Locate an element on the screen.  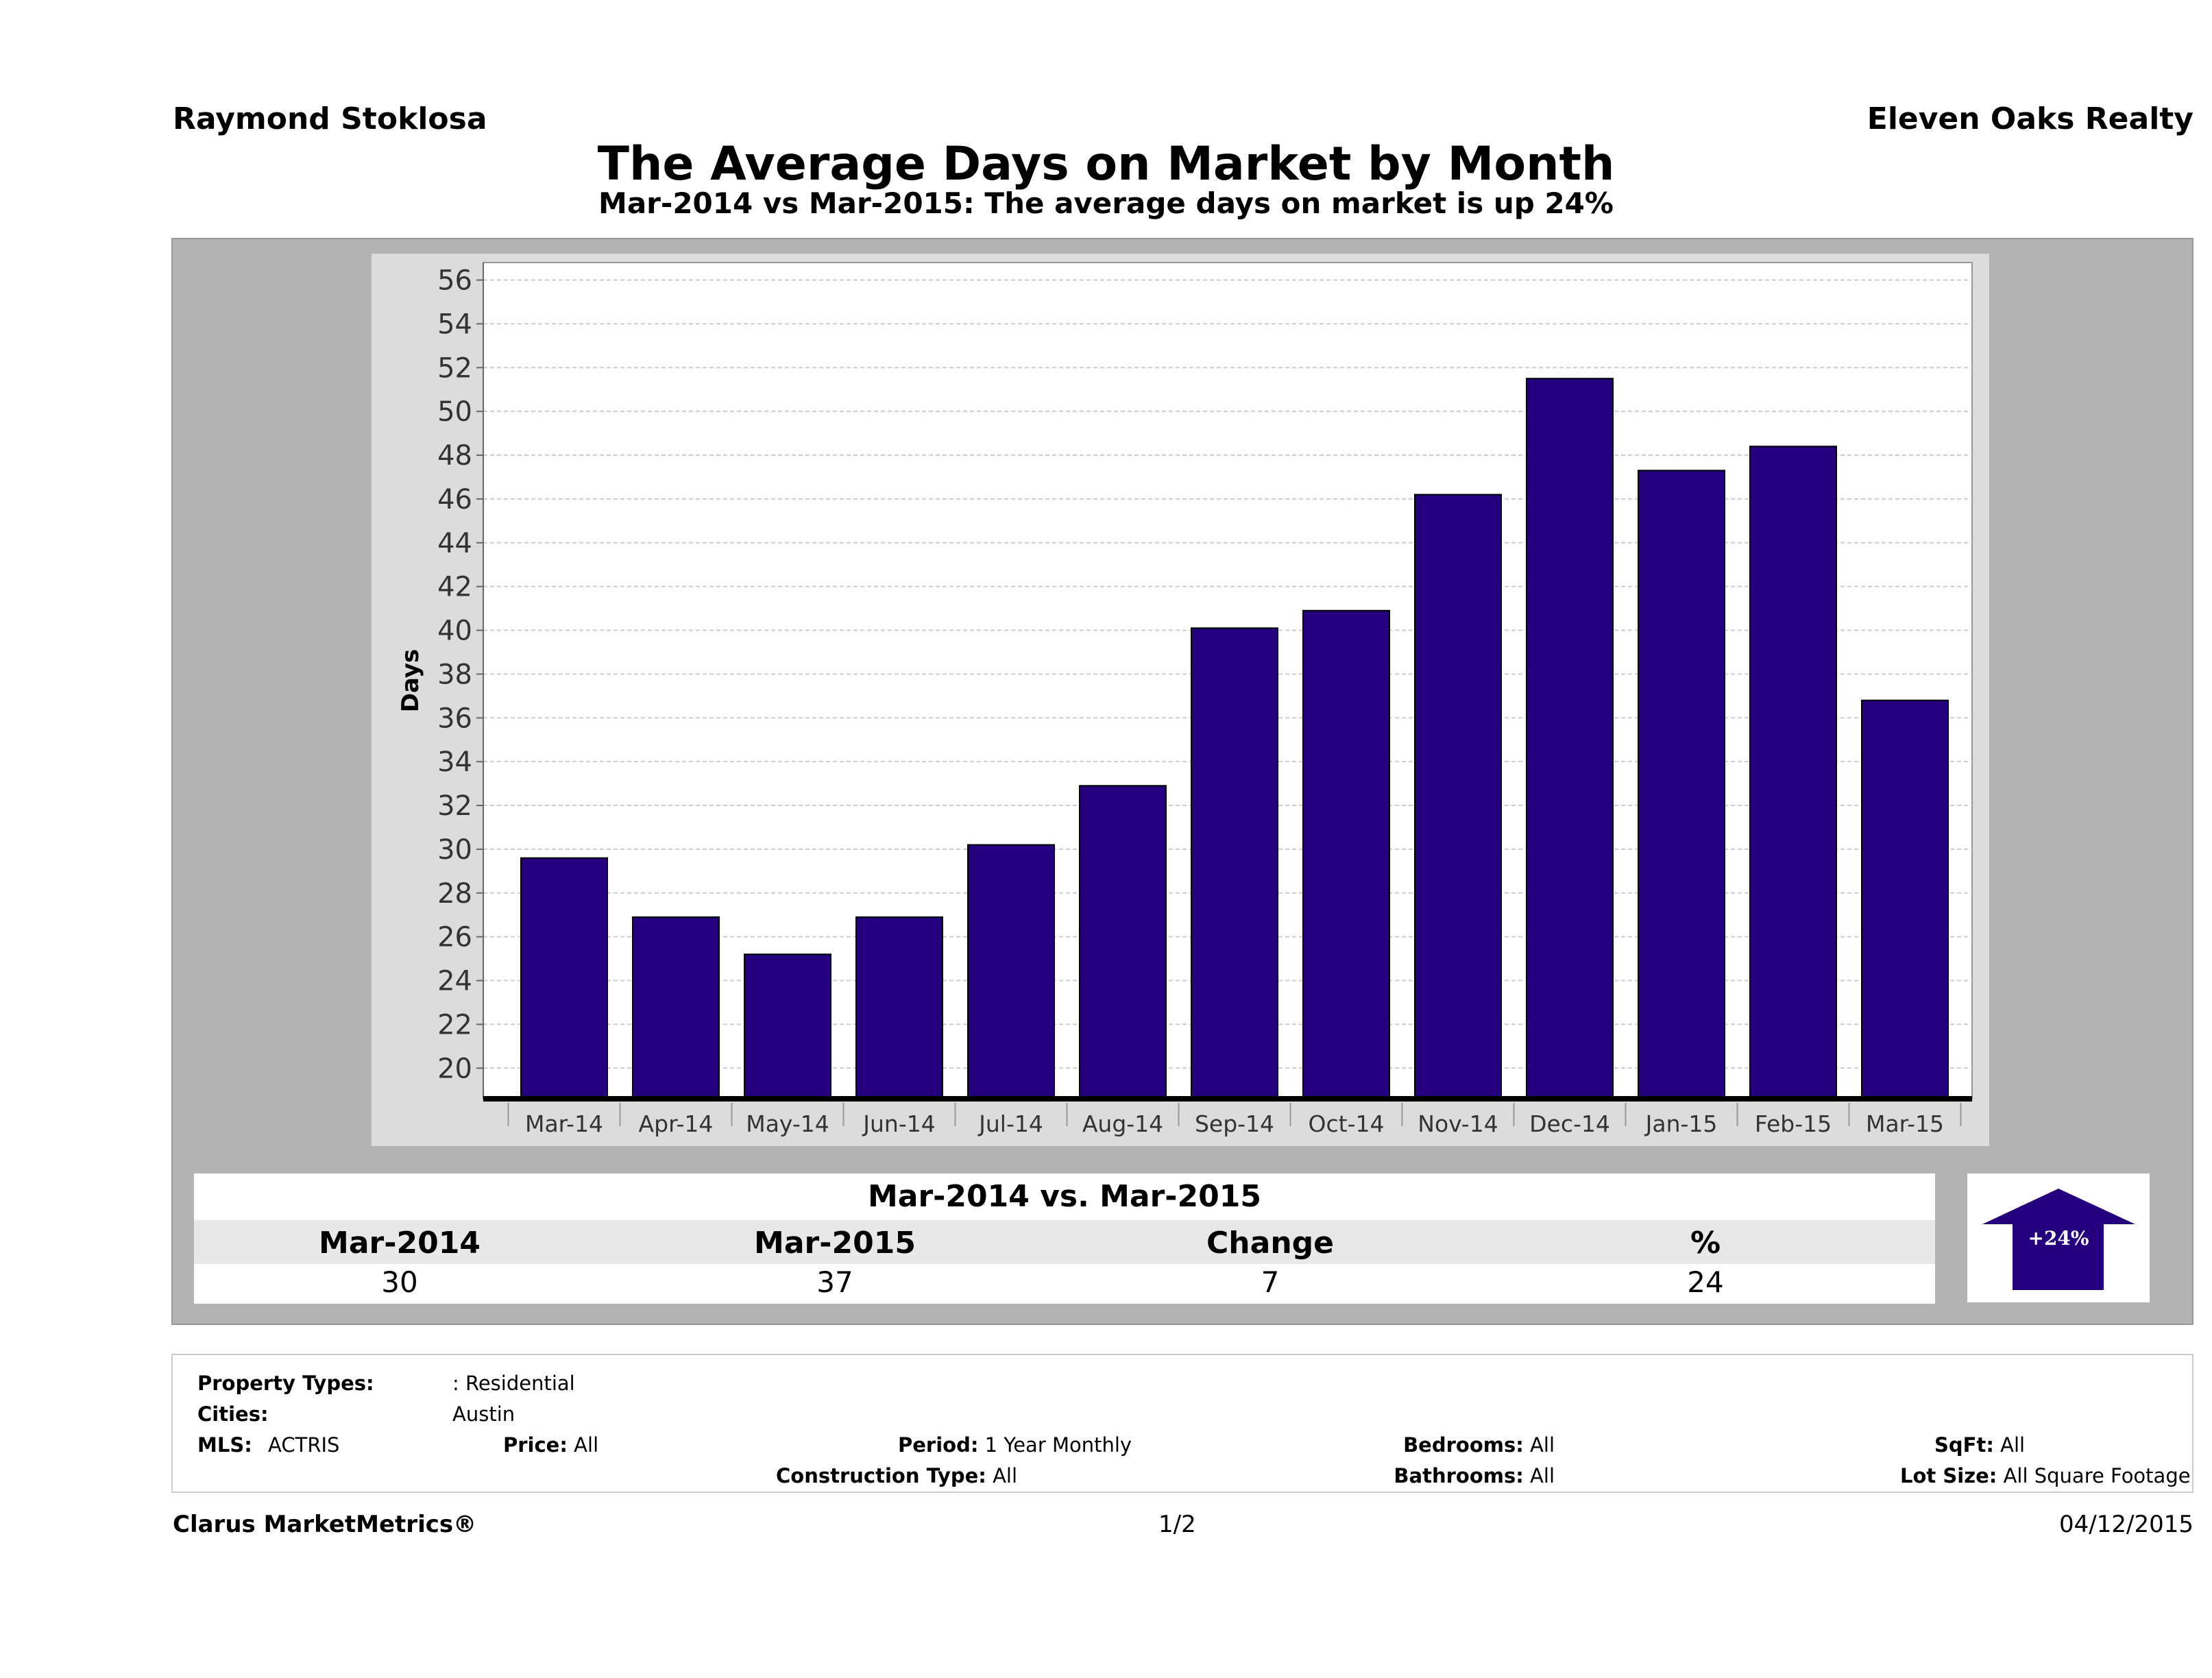
y-tick-label: 46 is located at coordinates (455, 499).